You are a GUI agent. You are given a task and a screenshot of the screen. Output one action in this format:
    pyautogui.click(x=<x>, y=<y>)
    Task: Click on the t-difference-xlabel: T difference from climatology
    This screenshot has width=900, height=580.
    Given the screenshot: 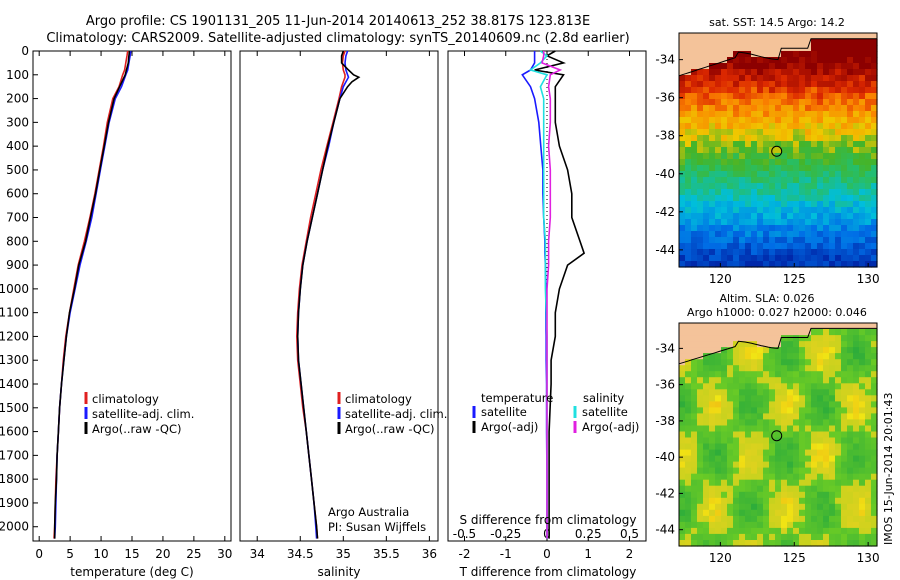 What is the action you would take?
    pyautogui.click(x=548, y=572)
    